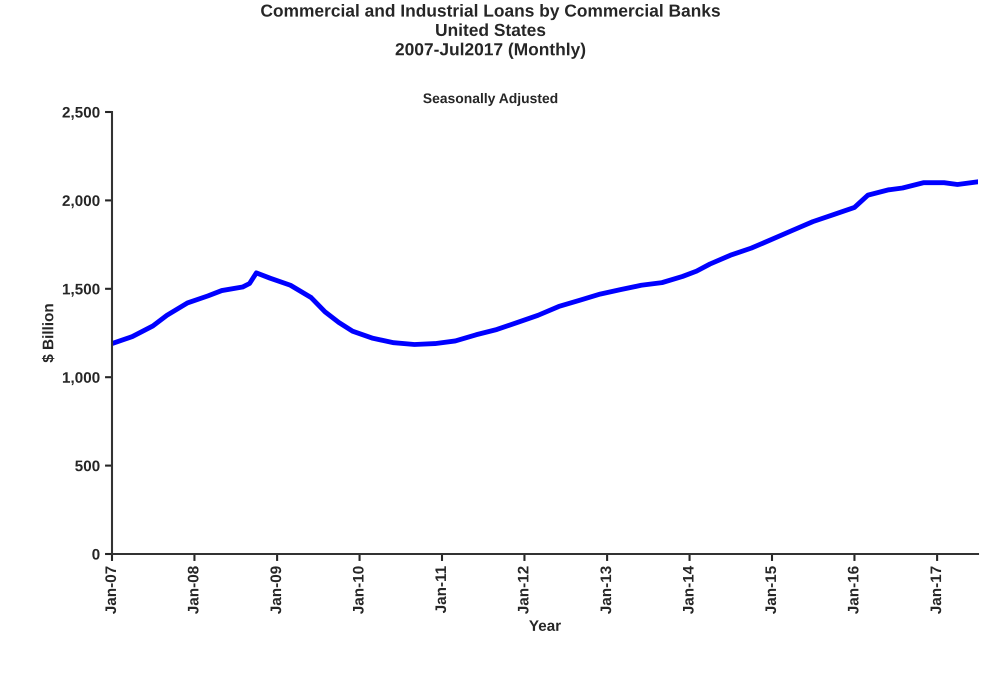  Describe the element at coordinates (87, 466) in the screenshot. I see `y-tick-label: 500` at that location.